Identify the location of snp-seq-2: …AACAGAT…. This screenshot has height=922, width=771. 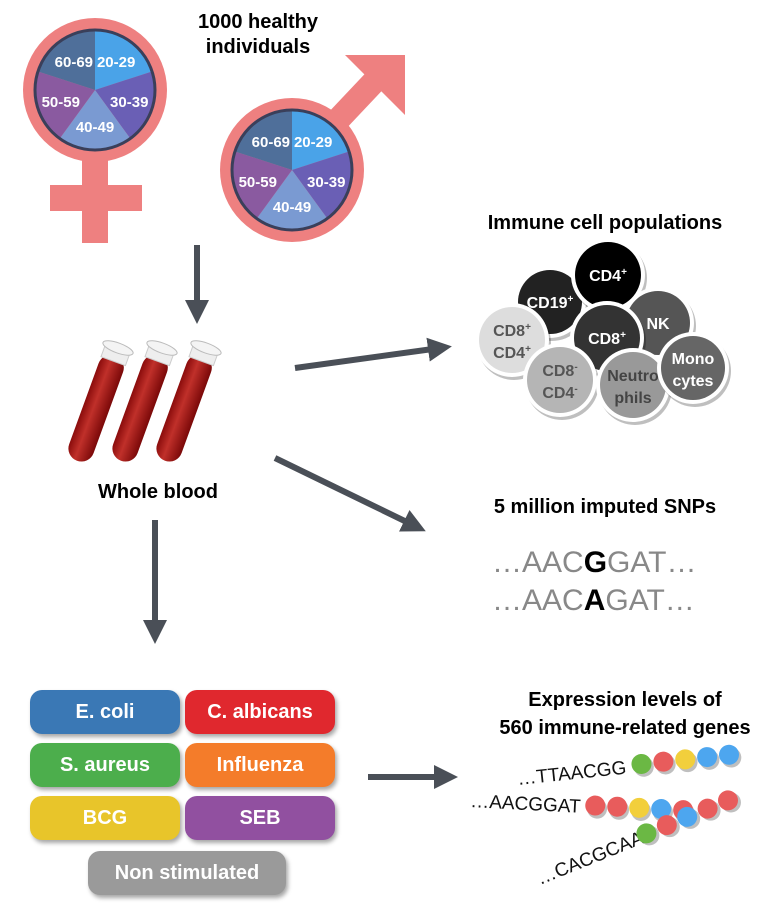
(593, 600).